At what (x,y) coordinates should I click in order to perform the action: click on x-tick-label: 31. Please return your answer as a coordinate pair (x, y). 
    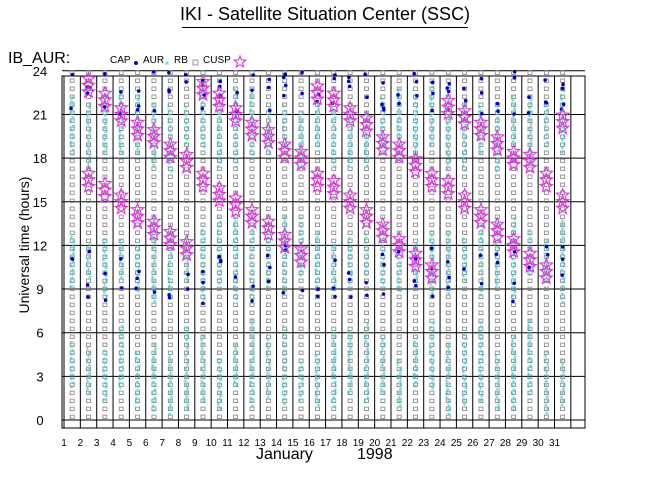
    Looking at the image, I should click on (555, 443).